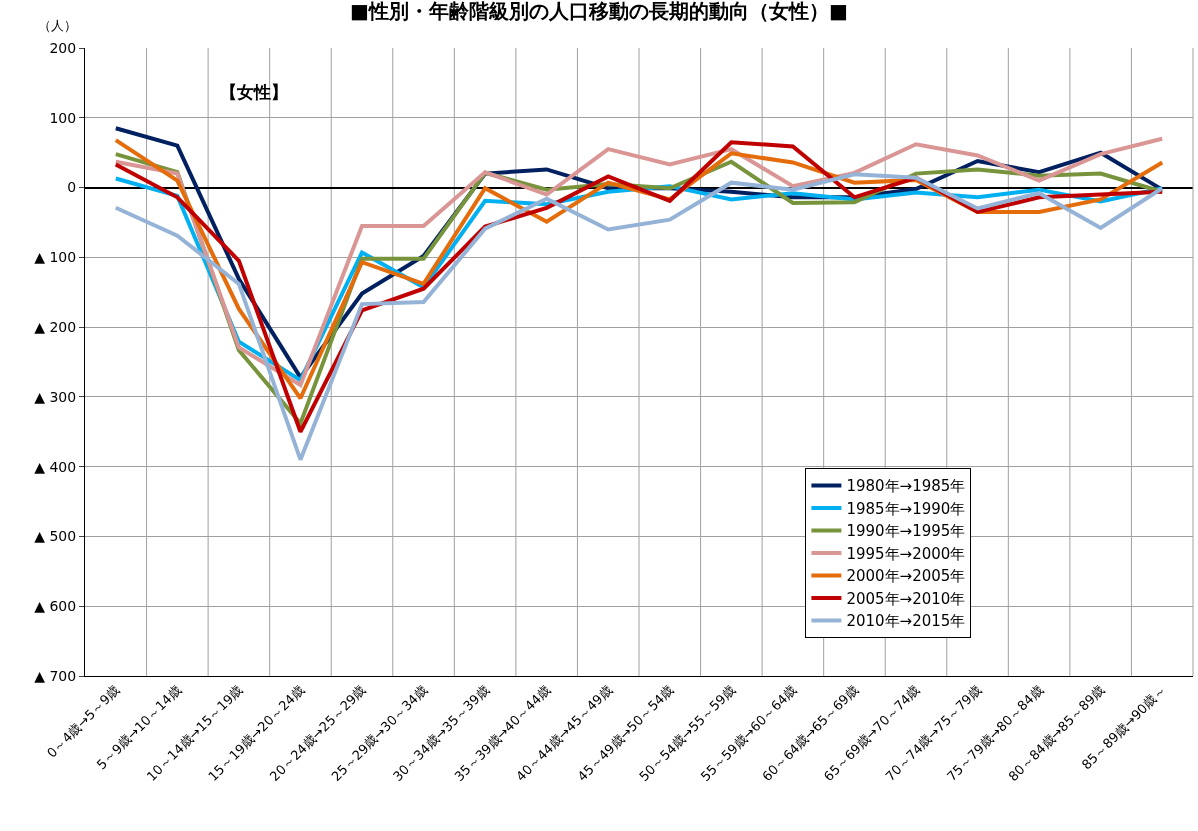  I want to click on legend-label: 1980年→1985年, so click(906, 486).